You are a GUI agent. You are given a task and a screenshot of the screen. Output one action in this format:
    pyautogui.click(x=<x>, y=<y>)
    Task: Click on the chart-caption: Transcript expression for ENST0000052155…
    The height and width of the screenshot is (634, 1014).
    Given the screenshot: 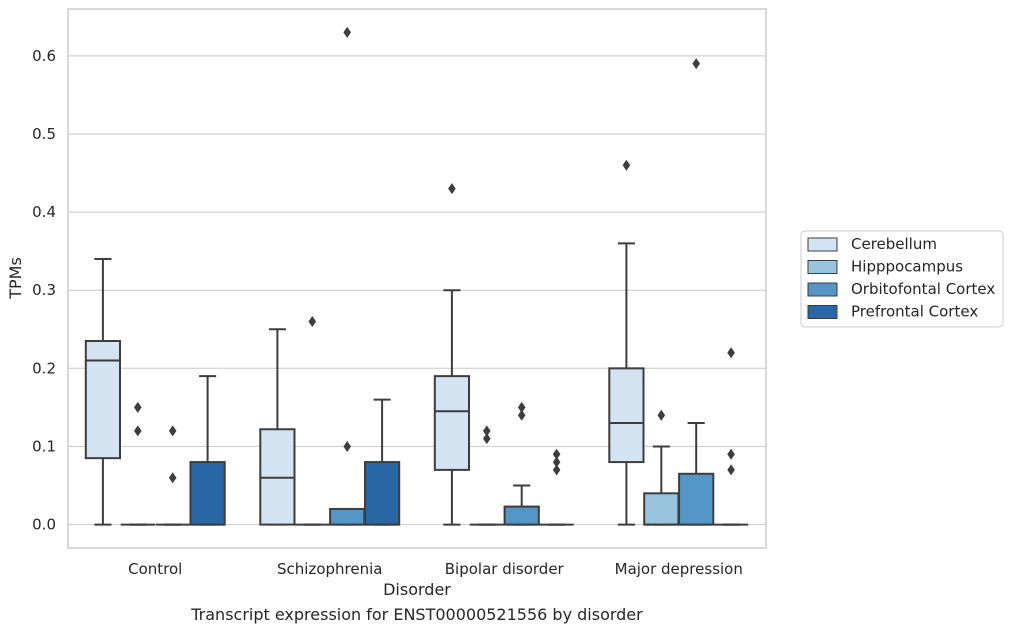 What is the action you would take?
    pyautogui.click(x=417, y=614)
    